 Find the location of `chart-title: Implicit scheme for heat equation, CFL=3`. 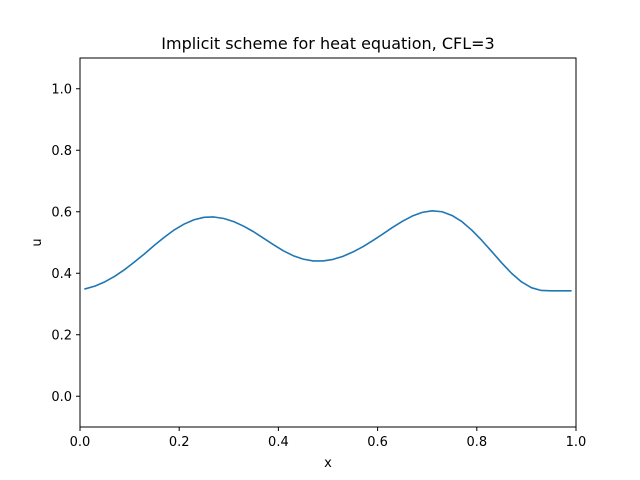

chart-title: Implicit scheme for heat equation, CFL=3 is located at coordinates (327, 43).